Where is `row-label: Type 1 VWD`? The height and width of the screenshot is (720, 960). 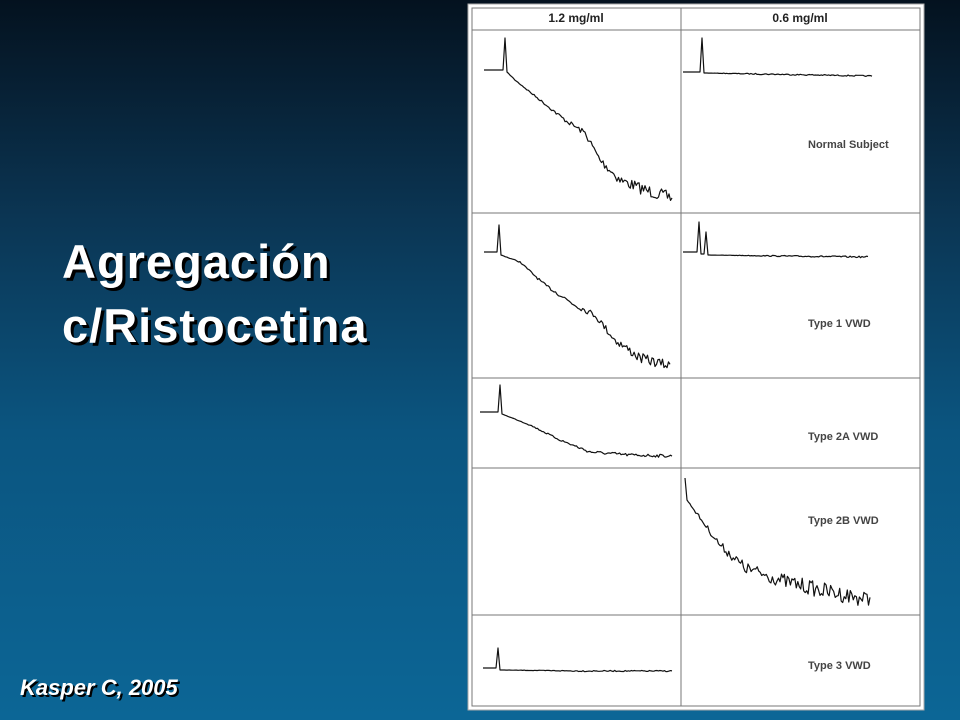
row-label: Type 1 VWD is located at coordinates (839, 324).